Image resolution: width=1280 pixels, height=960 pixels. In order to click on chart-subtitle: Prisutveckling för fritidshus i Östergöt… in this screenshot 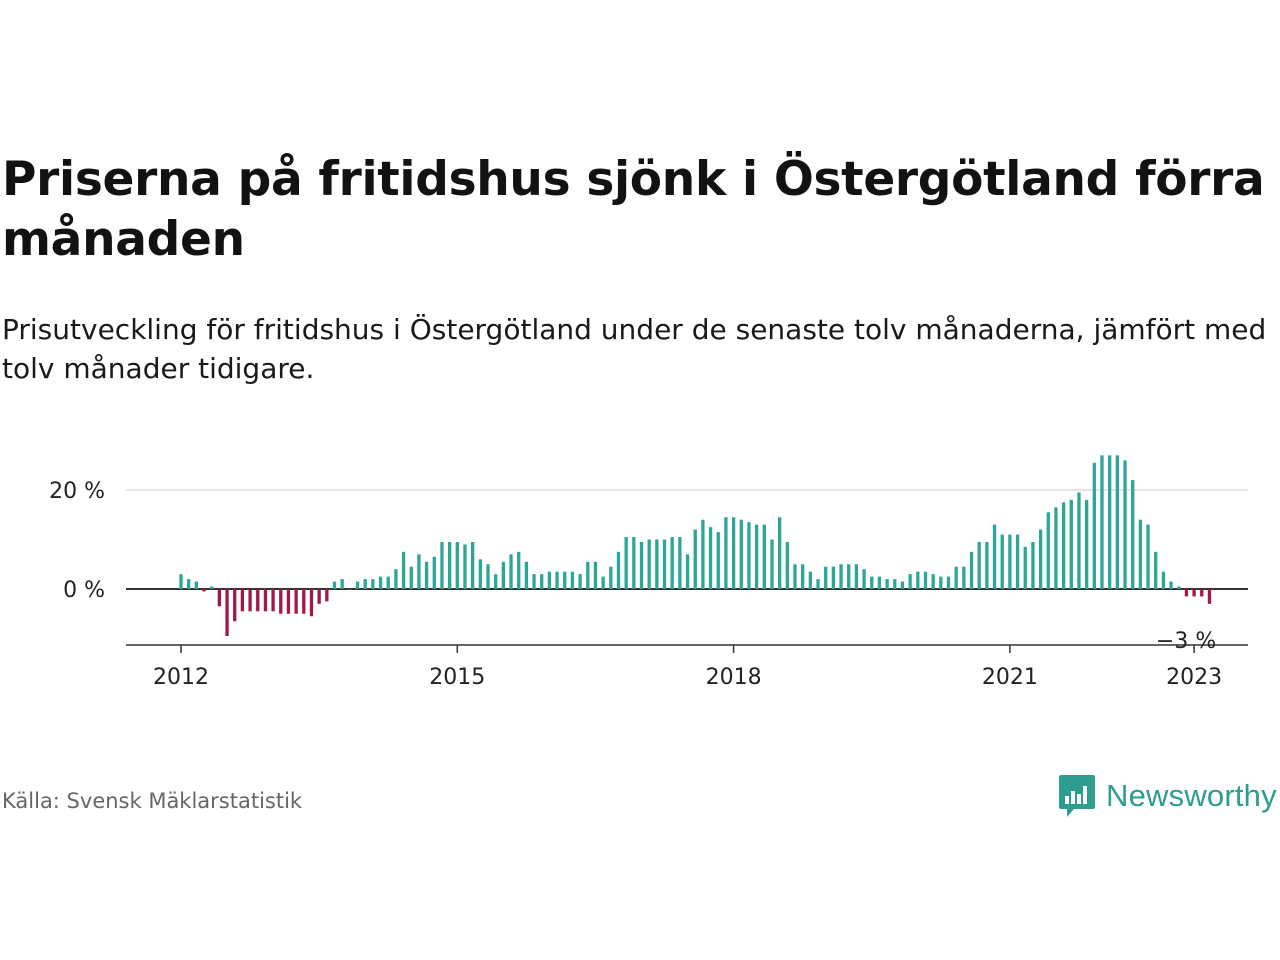, I will do `click(634, 349)`.